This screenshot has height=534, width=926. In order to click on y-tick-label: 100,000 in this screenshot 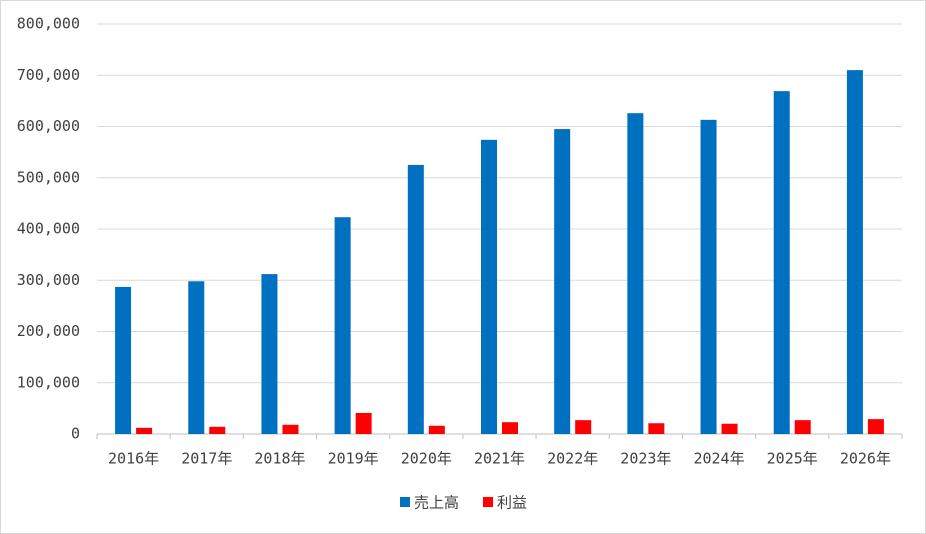, I will do `click(48, 382)`.